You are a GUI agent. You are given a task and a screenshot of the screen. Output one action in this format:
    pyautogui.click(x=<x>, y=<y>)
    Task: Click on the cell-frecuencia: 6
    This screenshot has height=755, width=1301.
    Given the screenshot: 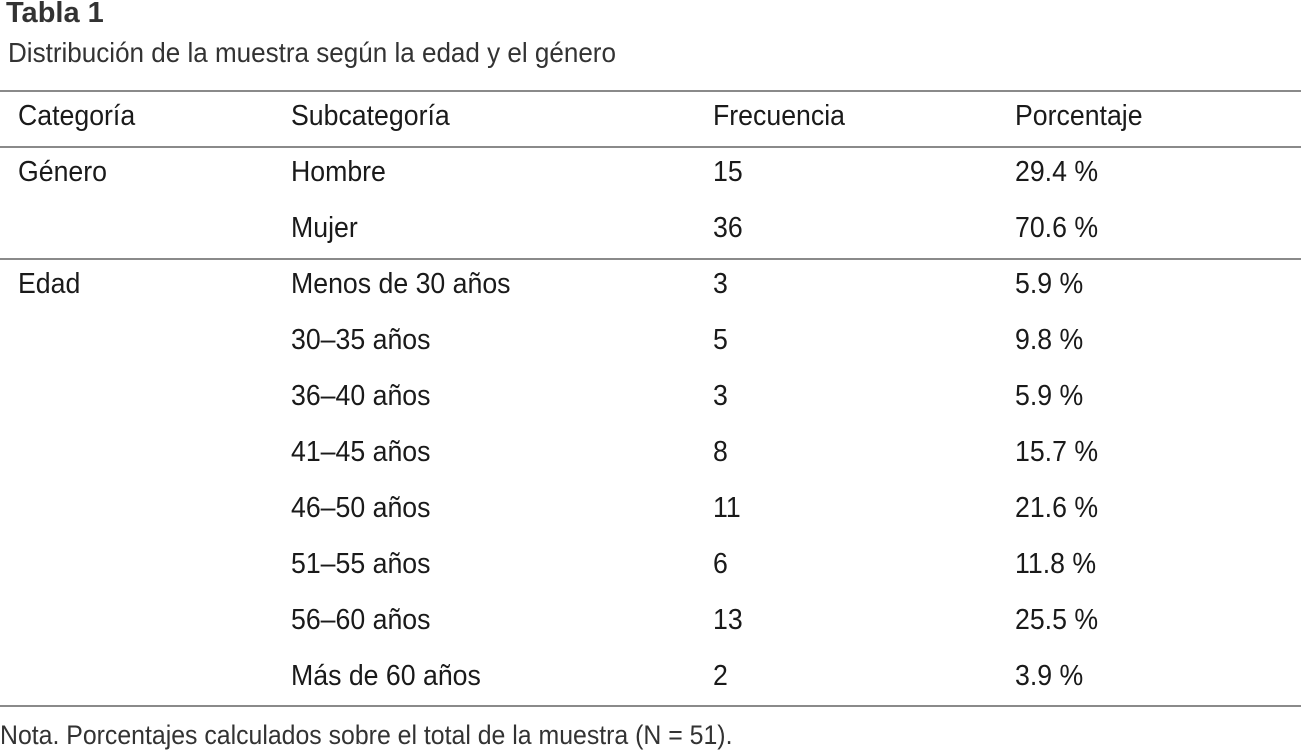 What is the action you would take?
    pyautogui.click(x=720, y=564)
    